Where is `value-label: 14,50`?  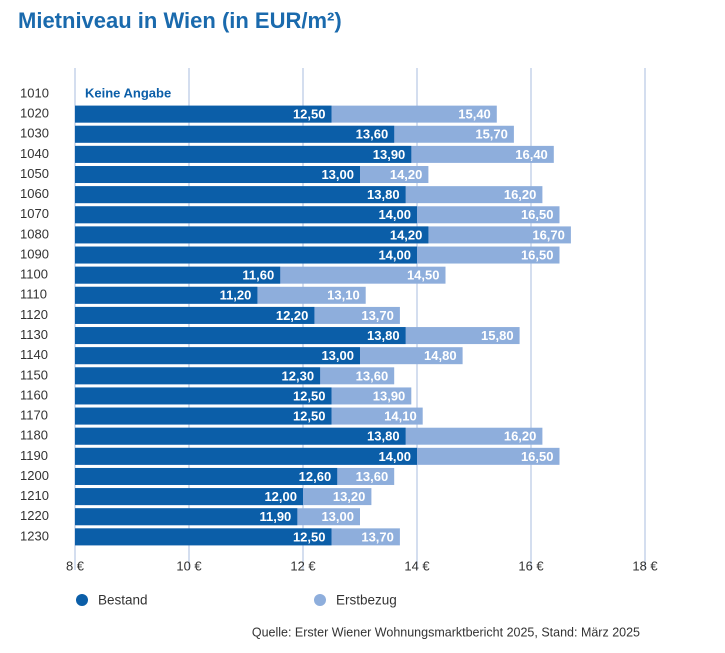 value-label: 14,50 is located at coordinates (423, 275).